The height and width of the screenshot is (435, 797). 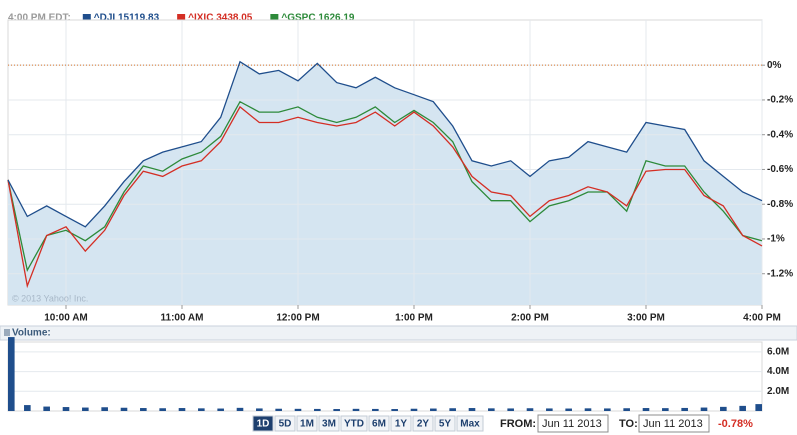 What do you see at coordinates (31, 333) in the screenshot?
I see `volume-title: Volume:` at bounding box center [31, 333].